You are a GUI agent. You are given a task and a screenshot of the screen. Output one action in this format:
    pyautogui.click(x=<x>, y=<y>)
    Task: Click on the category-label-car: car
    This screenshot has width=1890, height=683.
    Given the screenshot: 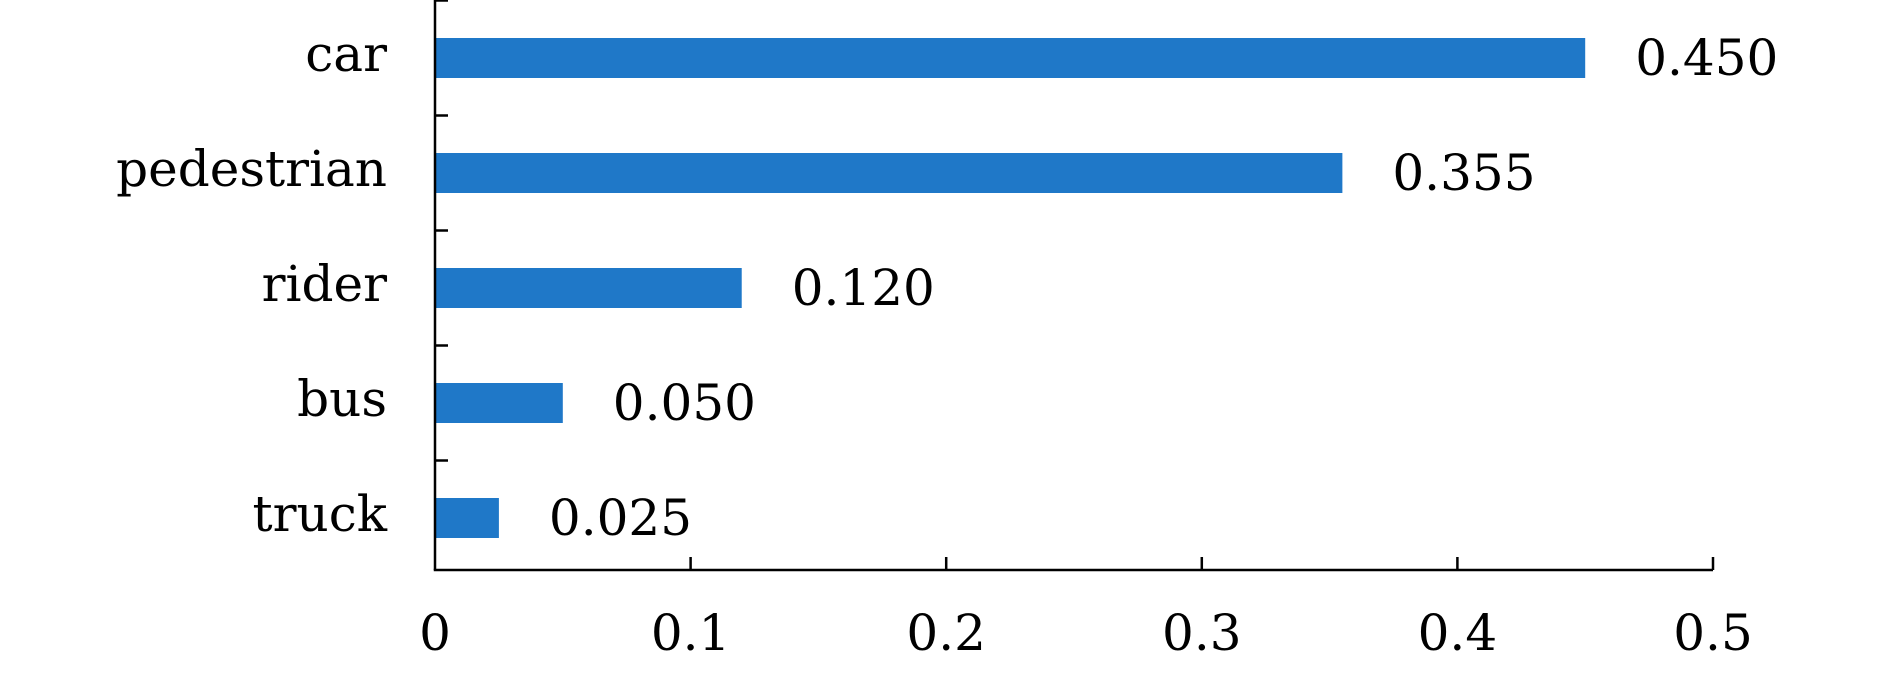 What is the action you would take?
    pyautogui.click(x=346, y=54)
    